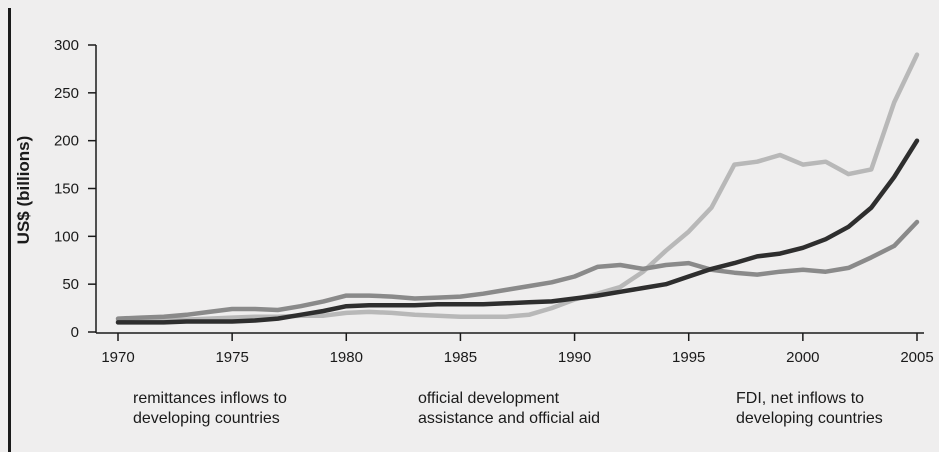 The height and width of the screenshot is (452, 939). Describe the element at coordinates (800, 398) in the screenshot. I see `annotation-fdi-line1: FDI, net inflows to` at that location.